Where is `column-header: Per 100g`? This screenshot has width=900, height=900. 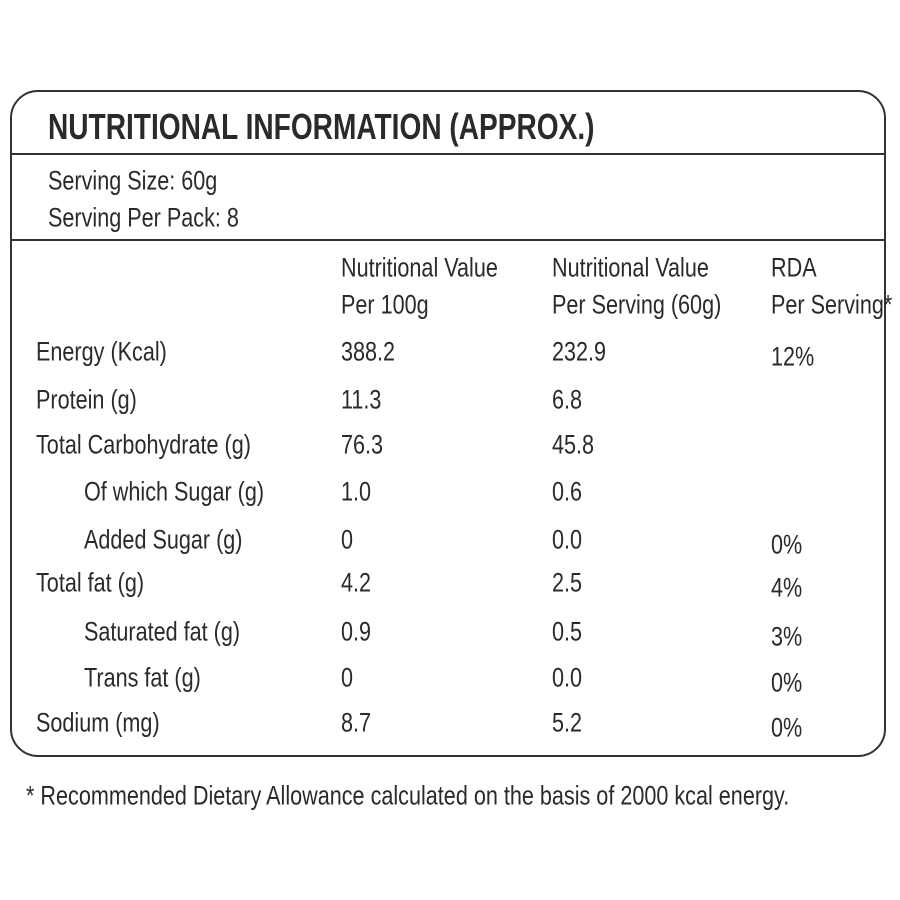 column-header: Per 100g is located at coordinates (385, 304).